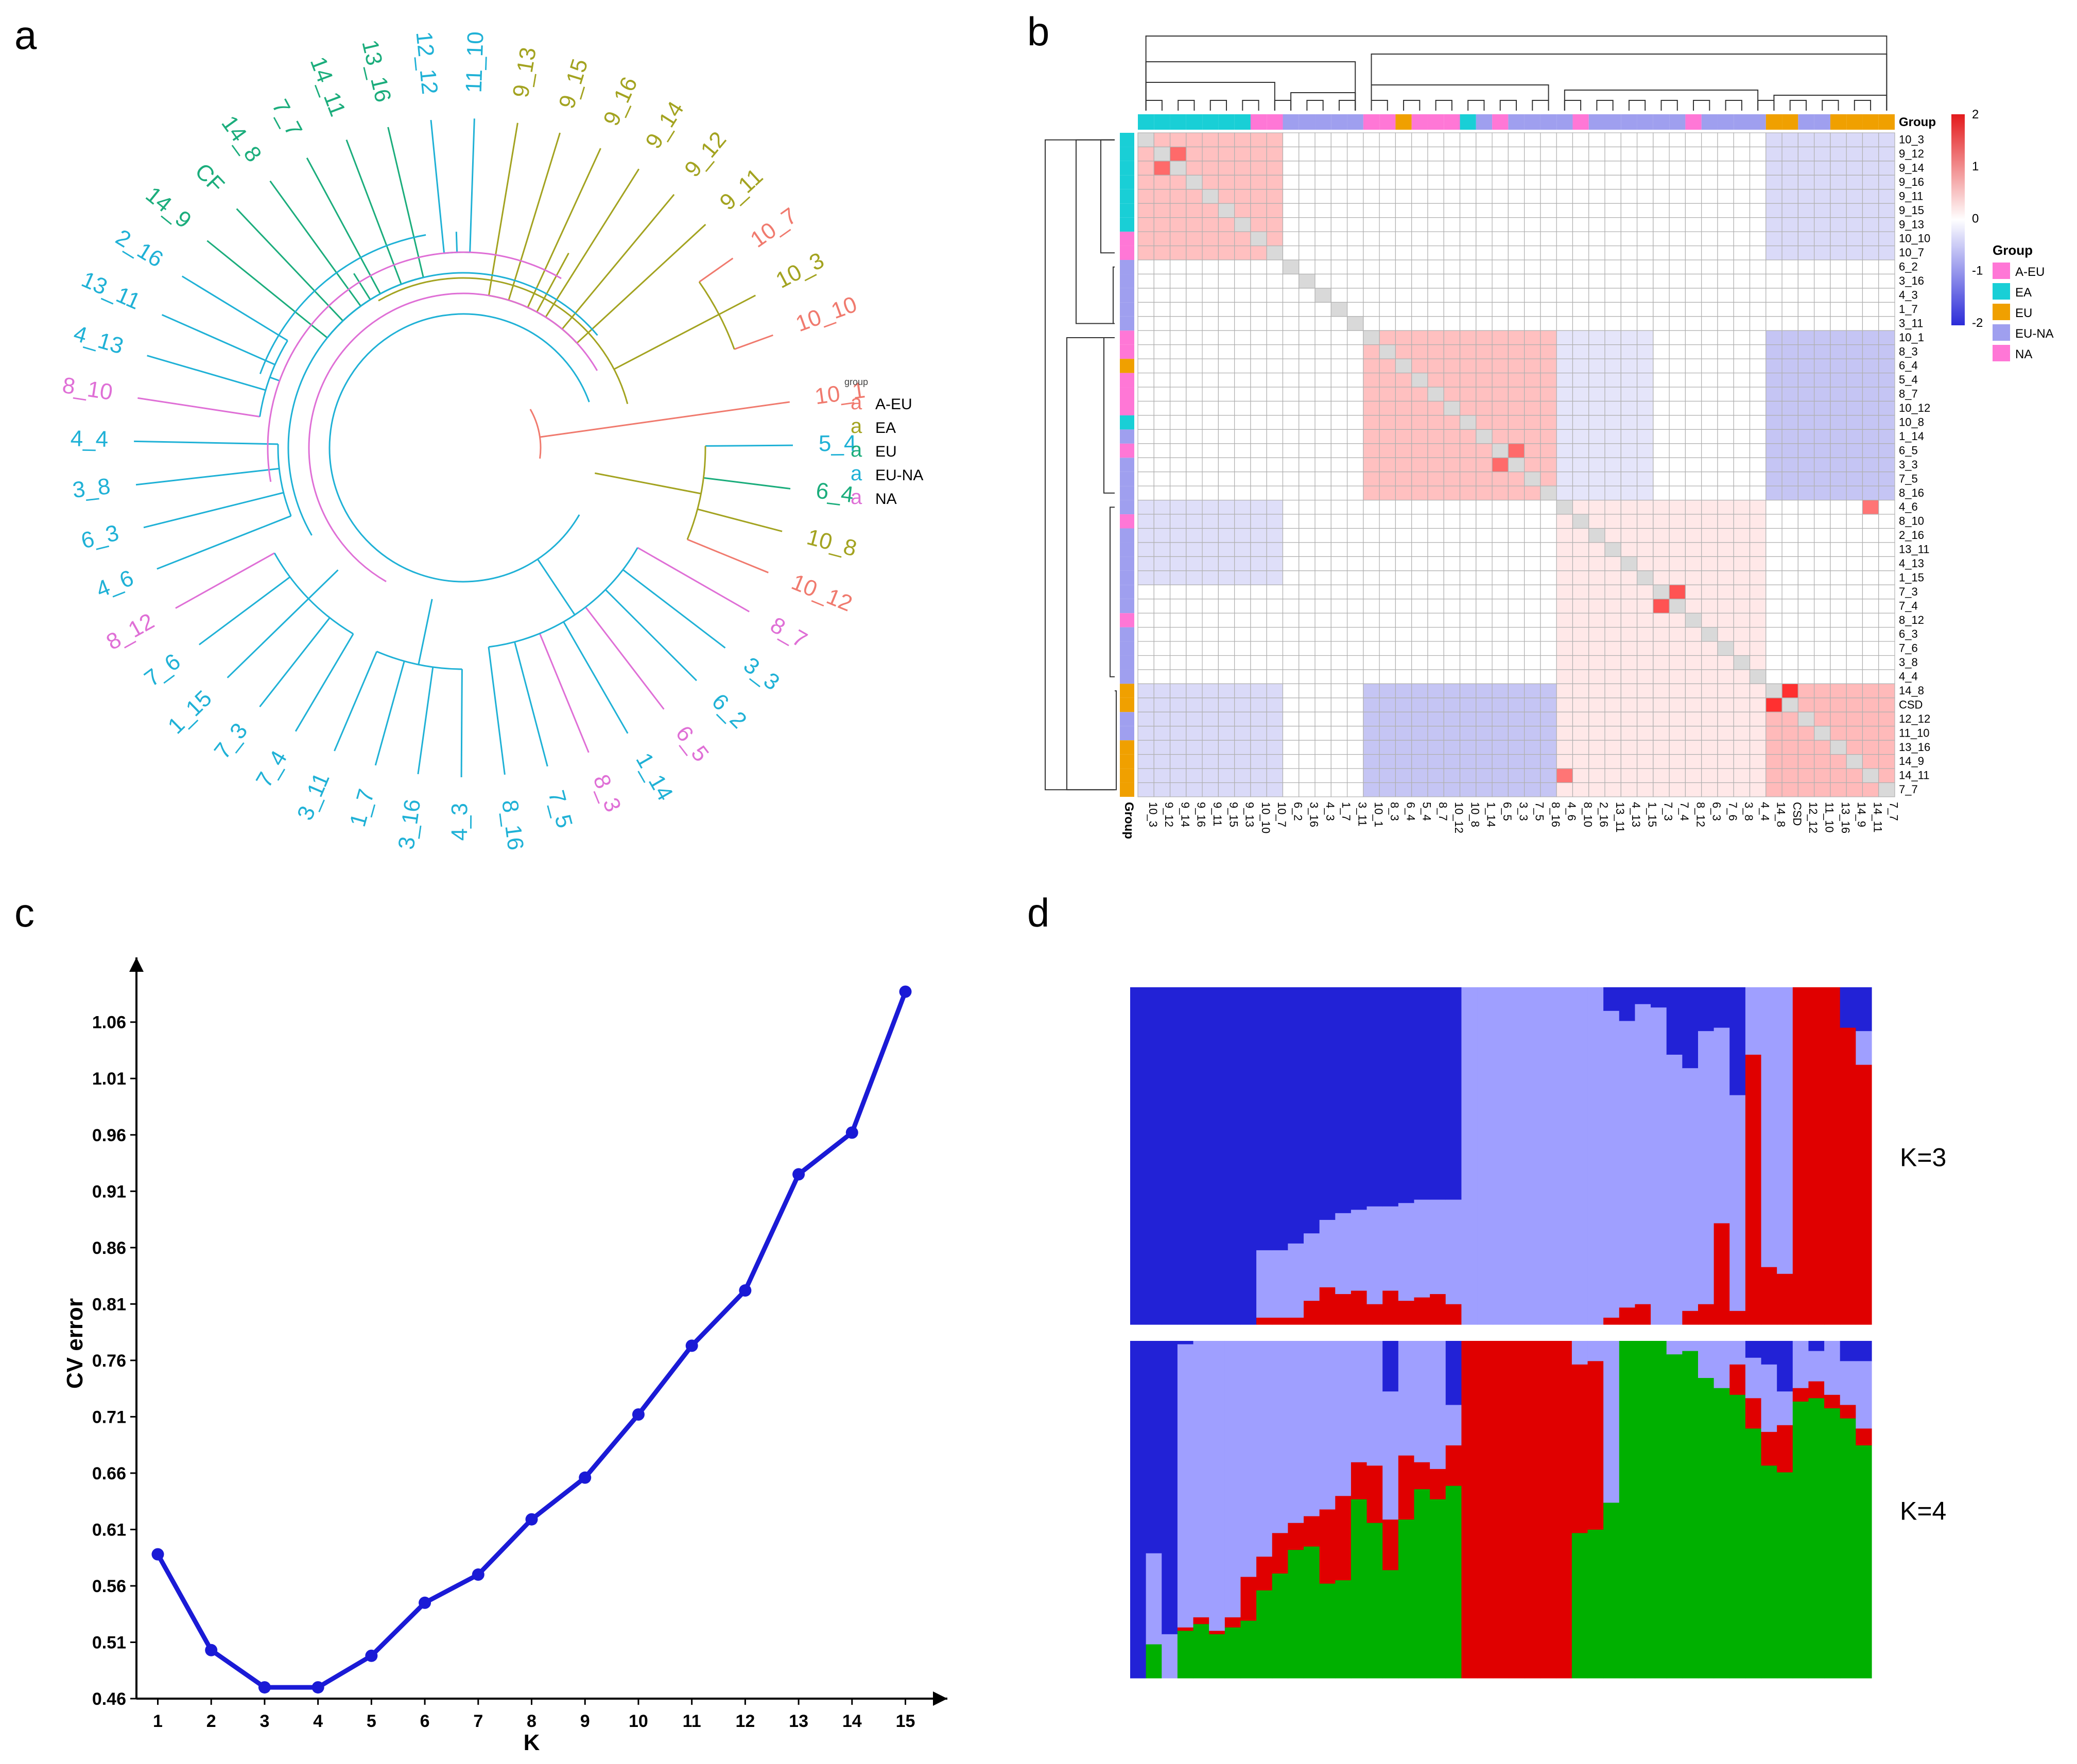 This screenshot has width=2077, height=1764. I want to click on heatmap-dendrogram, so click(1283, 105).